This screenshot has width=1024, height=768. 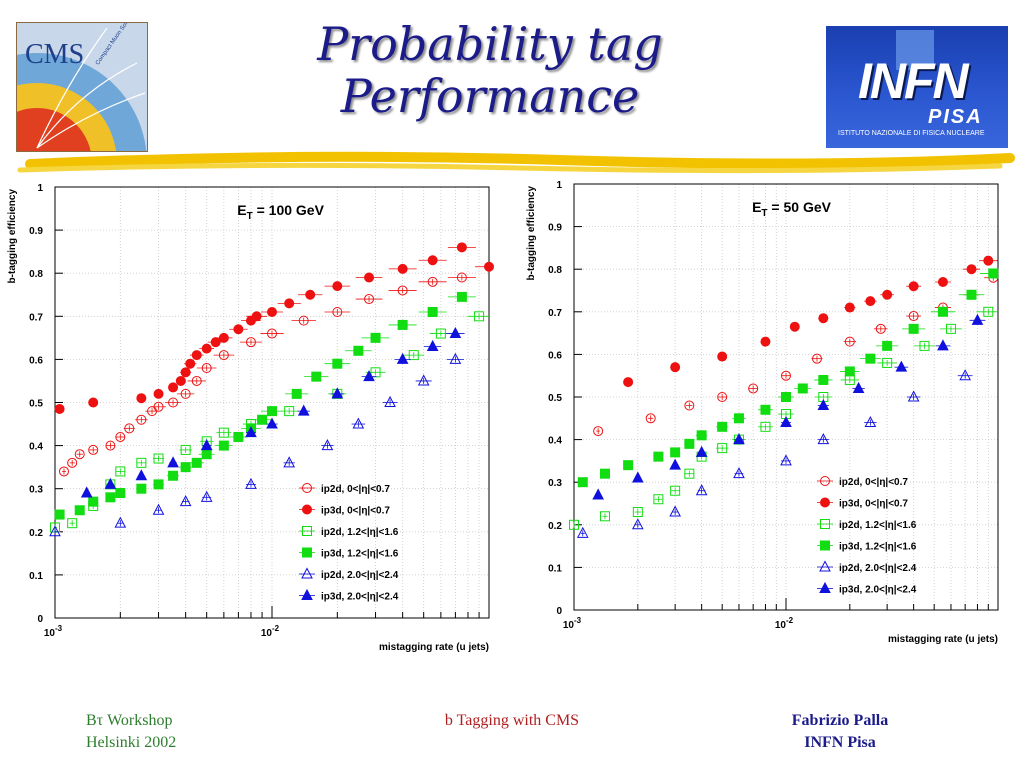 What do you see at coordinates (555, 228) in the screenshot?
I see `y-tick-label: 0.9` at bounding box center [555, 228].